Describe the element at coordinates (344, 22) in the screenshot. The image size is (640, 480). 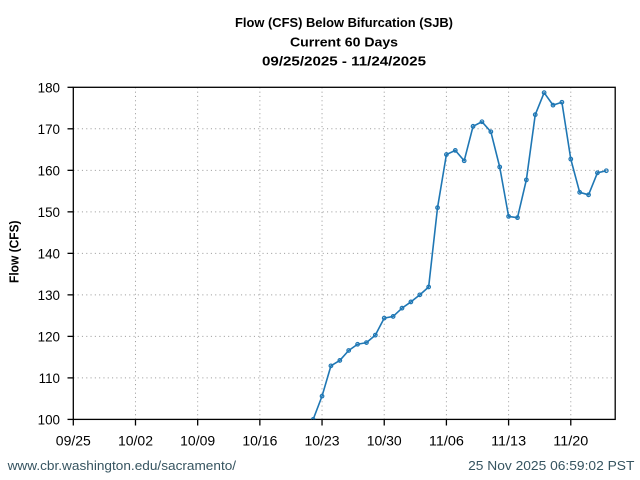
I see `svg-text:Flow (CFS) Below Bifurcation (: Flow (CFS) Below Bifurcation (SJB)` at that location.